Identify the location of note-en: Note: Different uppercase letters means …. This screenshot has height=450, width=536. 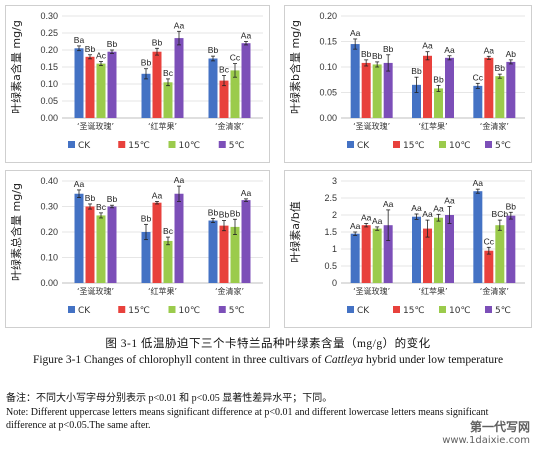
(247, 419).